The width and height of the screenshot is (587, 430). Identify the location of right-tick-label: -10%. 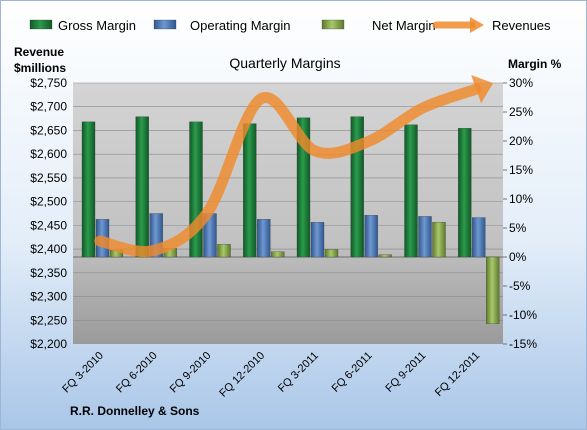
(523, 315).